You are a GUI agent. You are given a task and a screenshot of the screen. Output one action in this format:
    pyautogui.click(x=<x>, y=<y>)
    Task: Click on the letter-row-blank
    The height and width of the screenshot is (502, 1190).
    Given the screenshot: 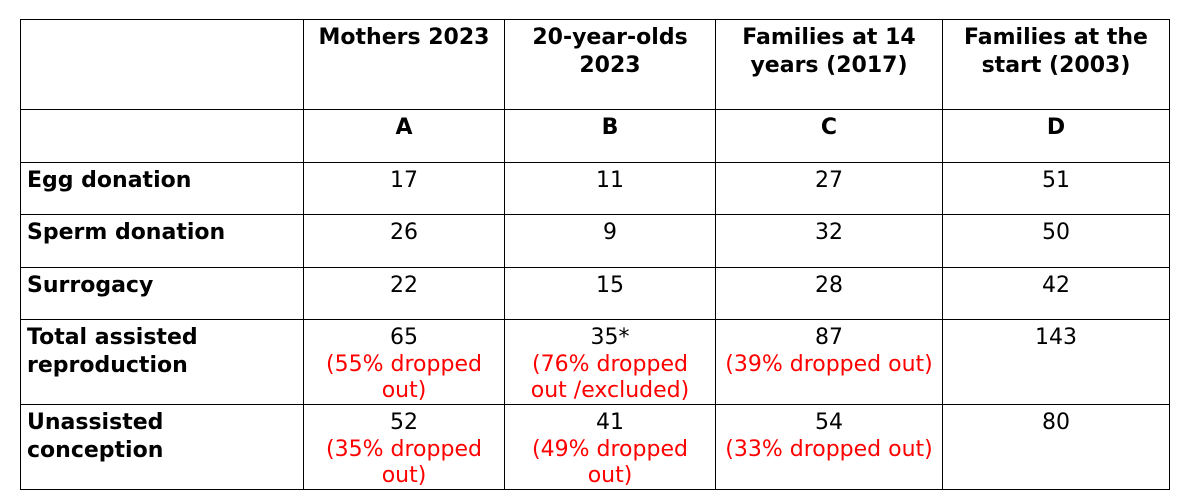 What is the action you would take?
    pyautogui.click(x=162, y=136)
    